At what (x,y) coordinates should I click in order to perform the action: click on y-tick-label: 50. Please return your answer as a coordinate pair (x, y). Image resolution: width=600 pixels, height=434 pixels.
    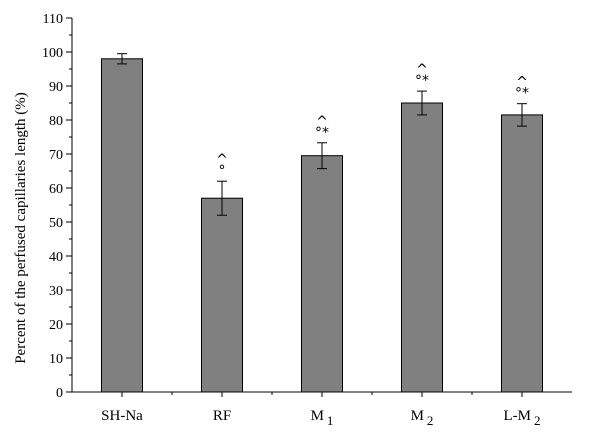
    Looking at the image, I should click on (56, 223).